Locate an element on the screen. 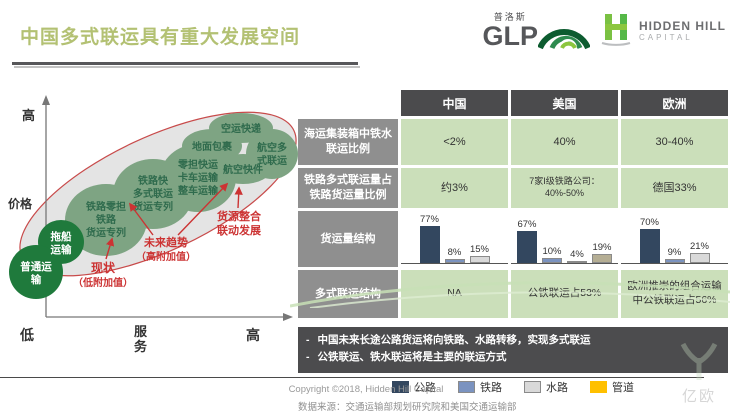  legend-item-公路: 公路 is located at coordinates (414, 387).